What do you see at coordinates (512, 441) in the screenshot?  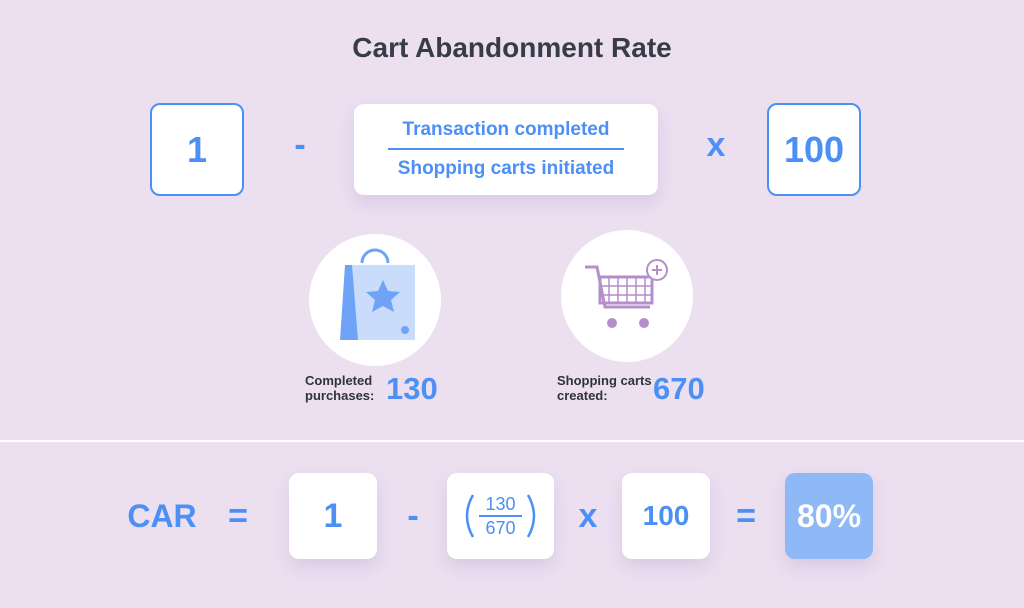 I see `divider` at bounding box center [512, 441].